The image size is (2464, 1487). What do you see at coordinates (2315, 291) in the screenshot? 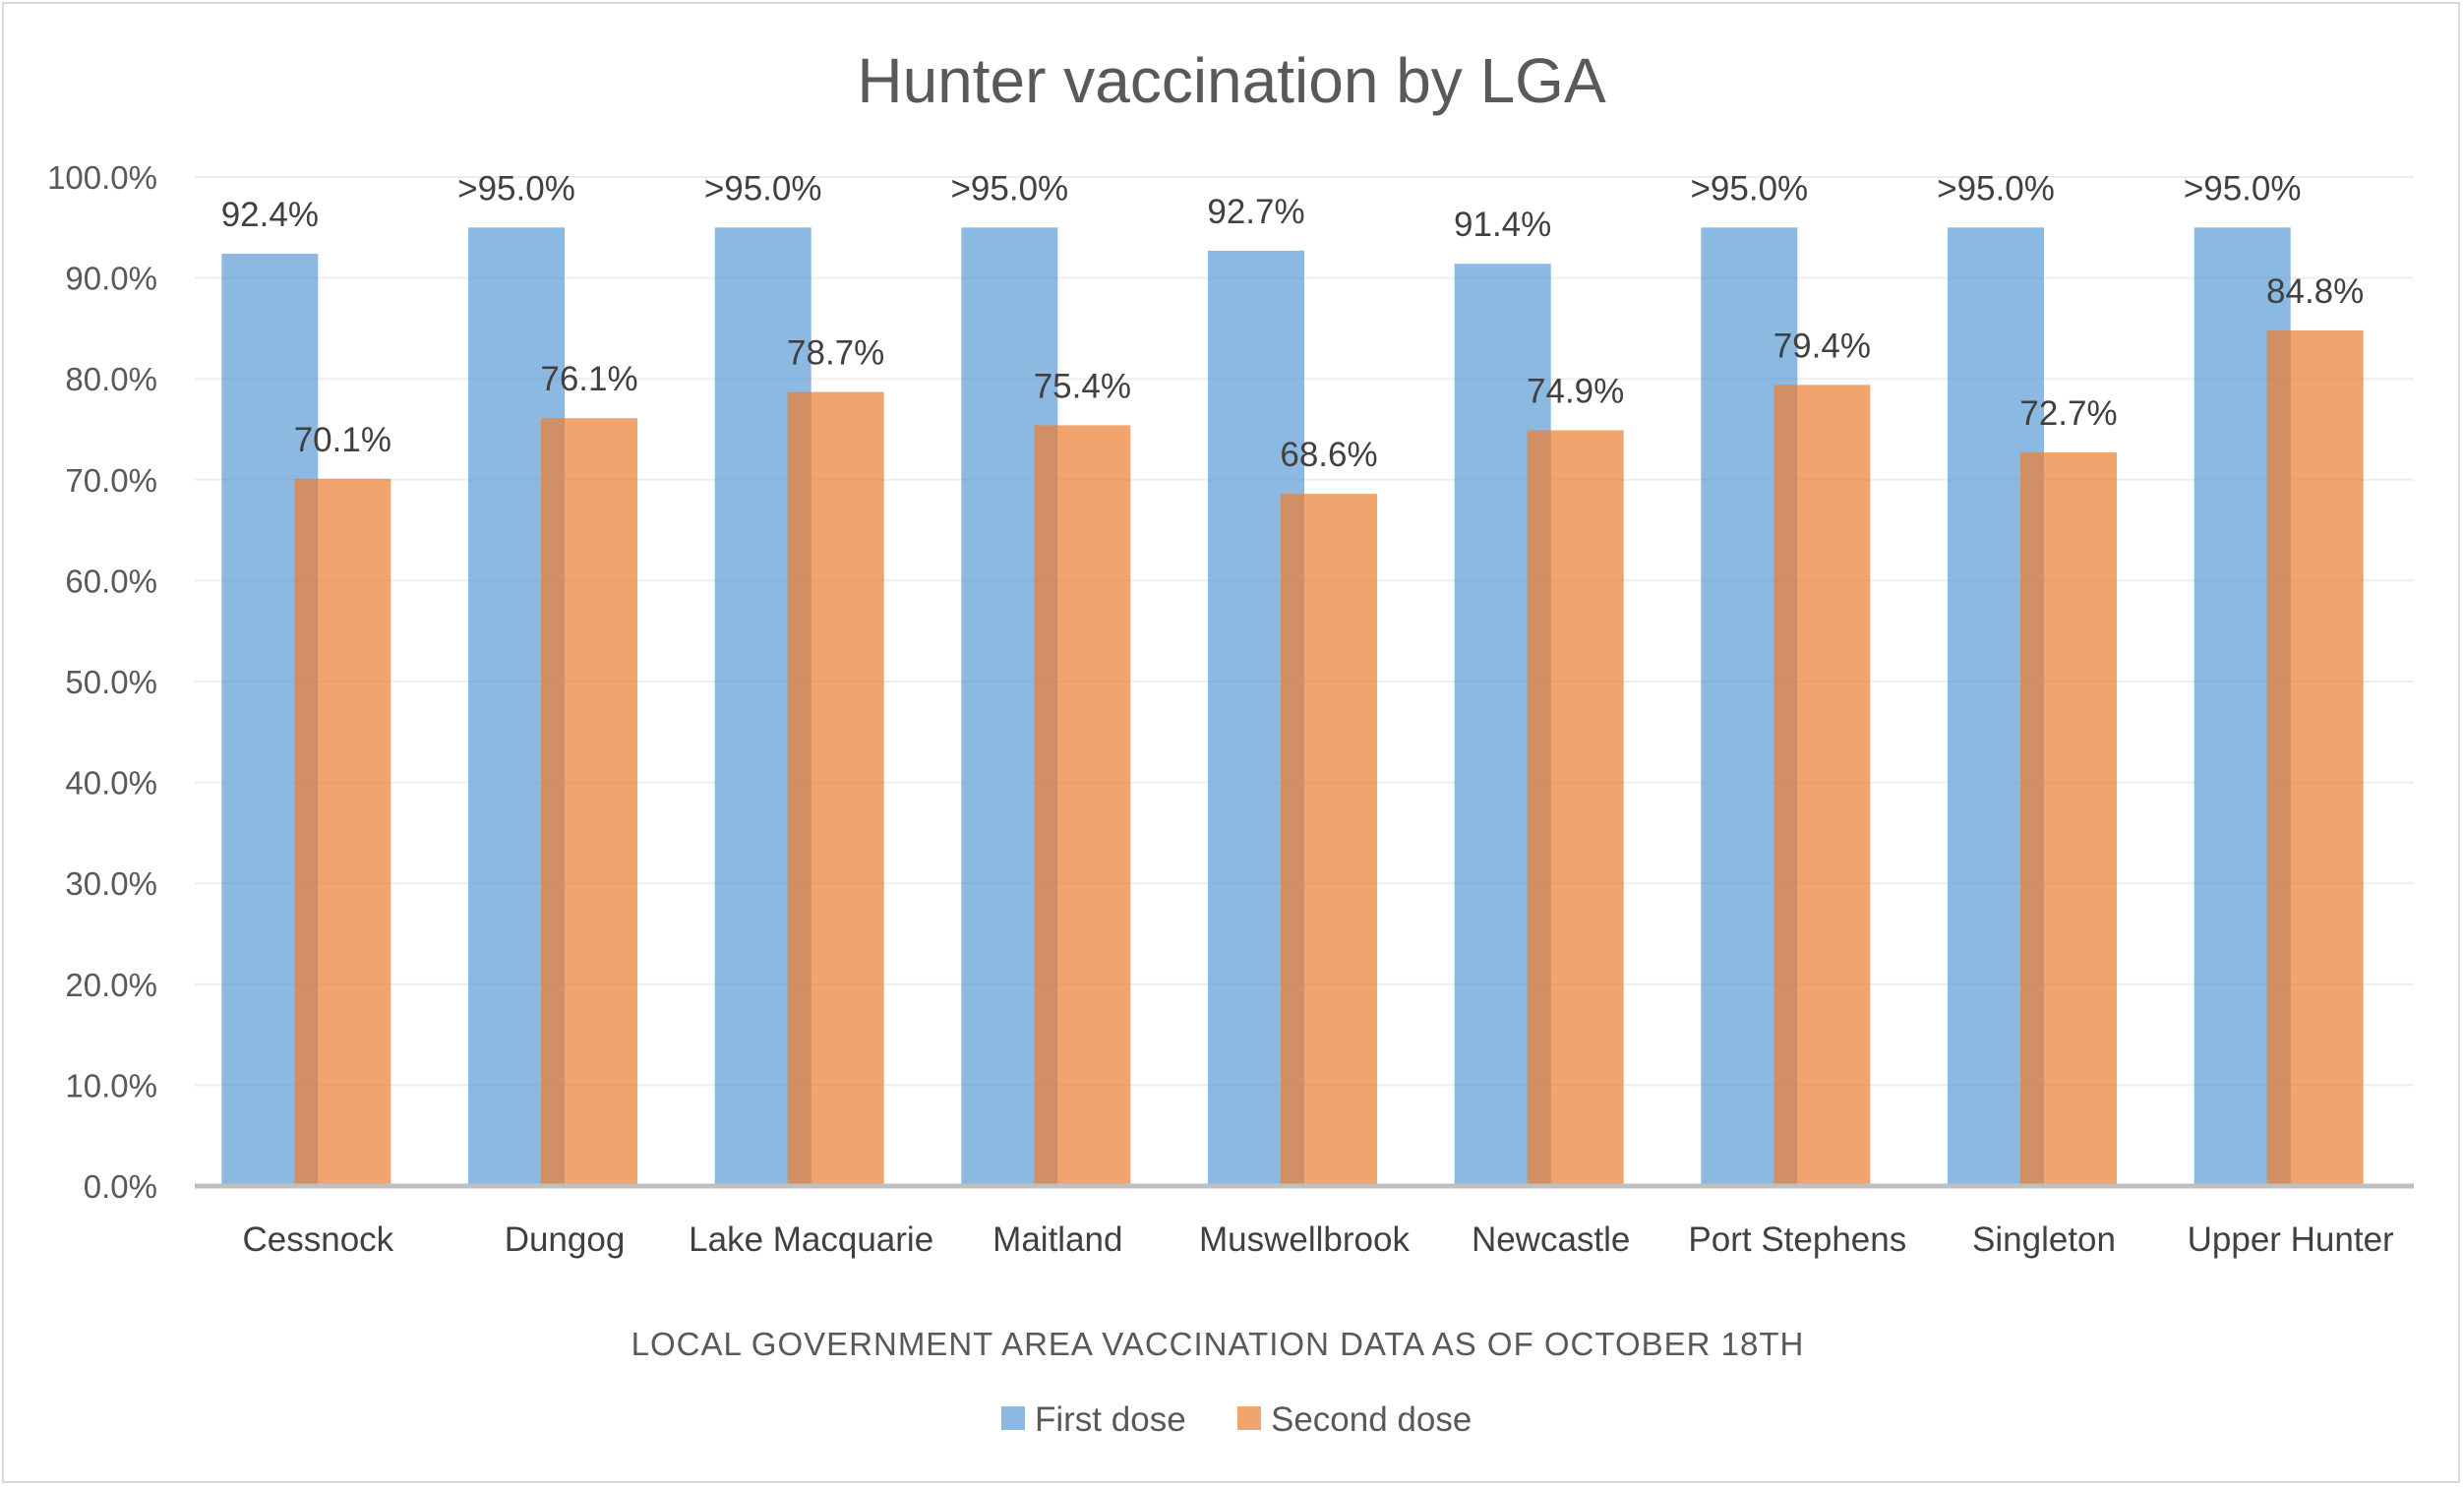
I see `second-dose-data-label: 84.8%` at bounding box center [2315, 291].